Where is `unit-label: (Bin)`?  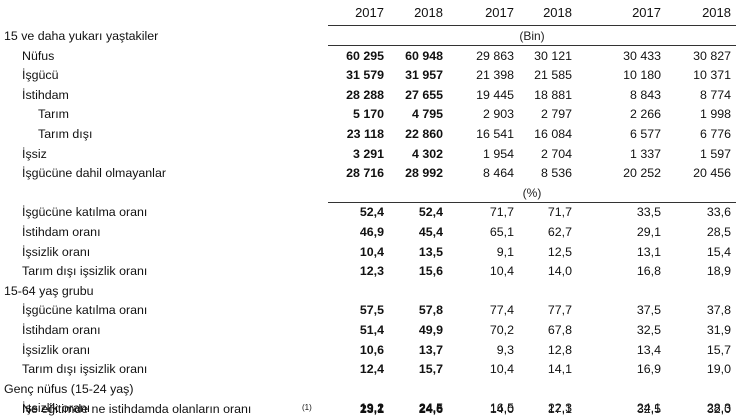
unit-label: (Bin) is located at coordinates (532, 36).